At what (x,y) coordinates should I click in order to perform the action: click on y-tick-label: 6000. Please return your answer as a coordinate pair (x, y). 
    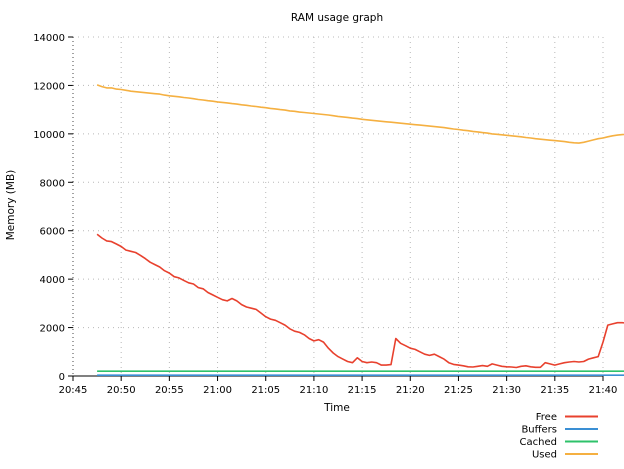
    Looking at the image, I should click on (52, 232).